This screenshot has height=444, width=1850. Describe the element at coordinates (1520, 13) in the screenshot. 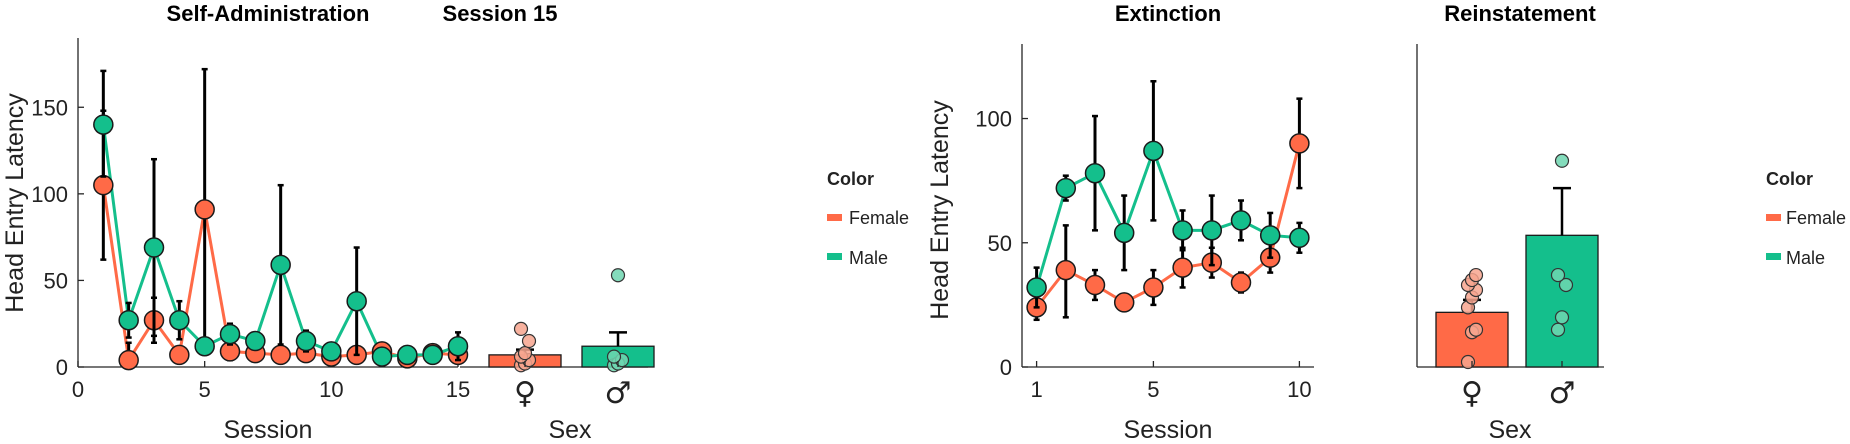

I see `title-reinstatement: Reinstatement` at that location.